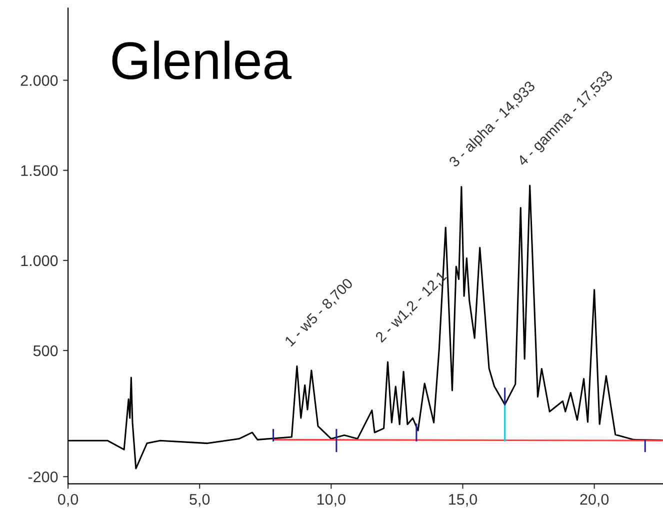 The image size is (663, 512). I want to click on x-tick-label: 5,0, so click(200, 500).